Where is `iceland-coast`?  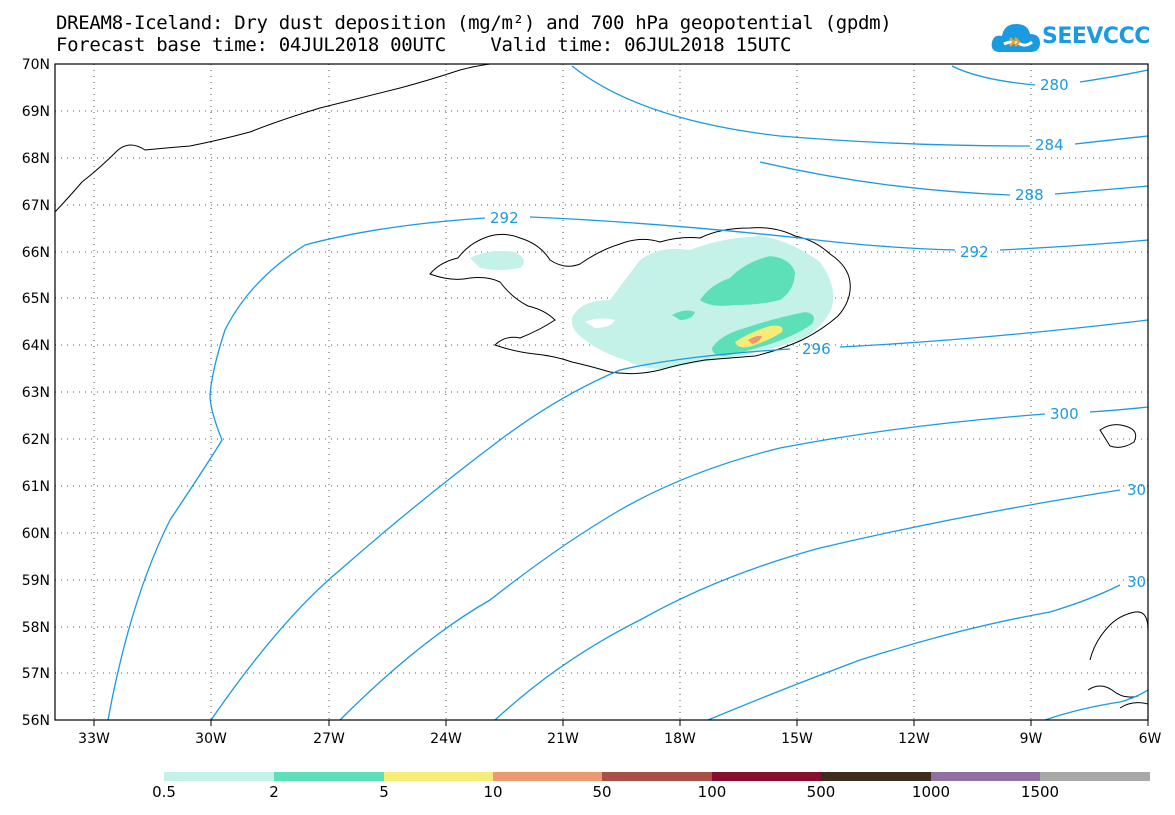
iceland-coast is located at coordinates (640, 301).